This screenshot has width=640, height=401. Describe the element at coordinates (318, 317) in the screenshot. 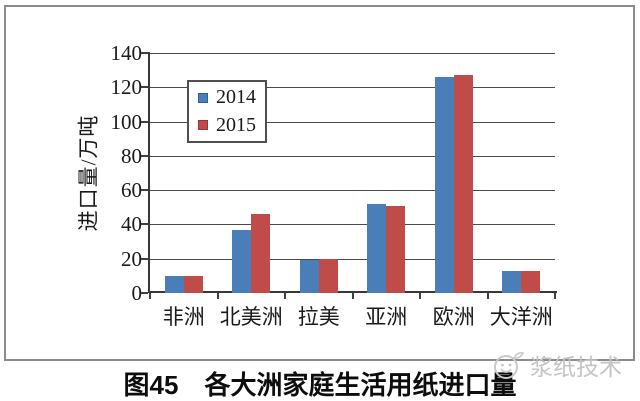

I see `x-axis-label: 拉美` at that location.